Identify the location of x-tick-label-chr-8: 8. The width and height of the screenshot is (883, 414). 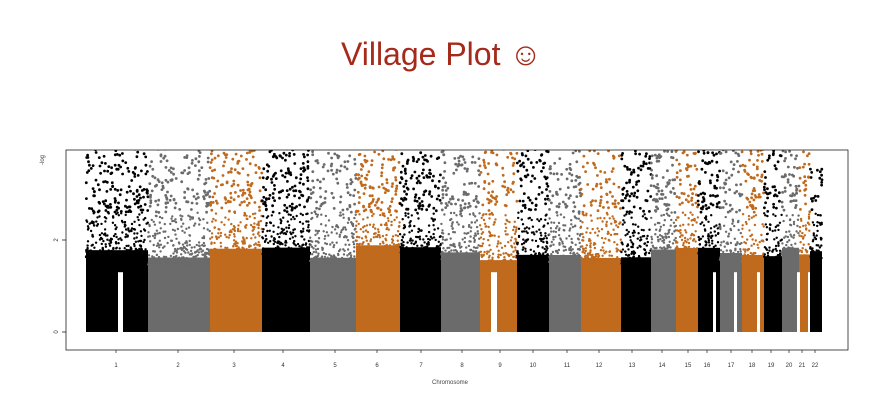
(462, 366).